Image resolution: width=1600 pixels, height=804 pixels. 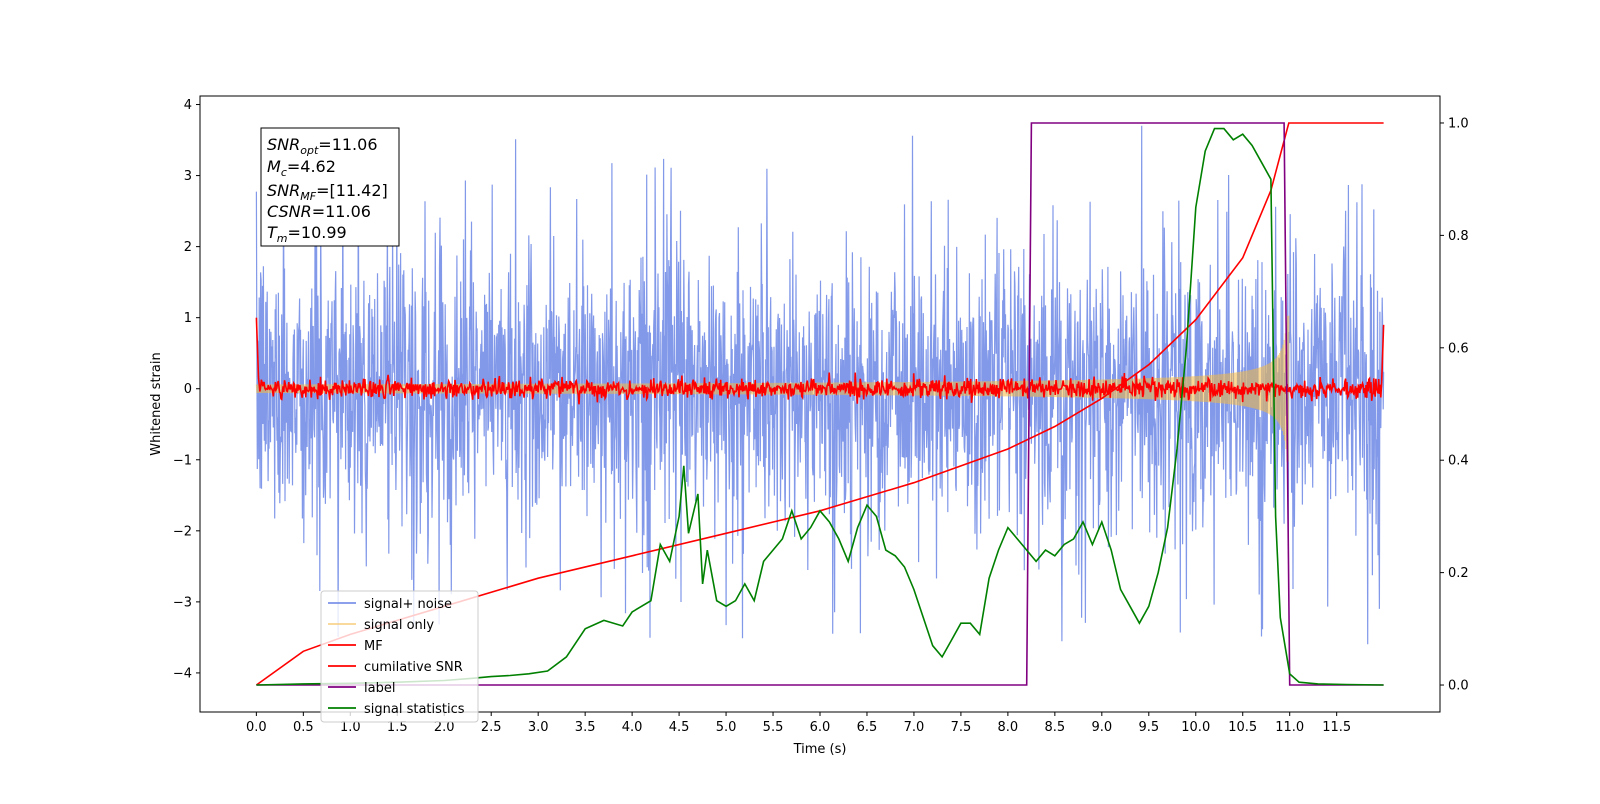 What do you see at coordinates (373, 646) in the screenshot?
I see `legend-label-mf: MF` at bounding box center [373, 646].